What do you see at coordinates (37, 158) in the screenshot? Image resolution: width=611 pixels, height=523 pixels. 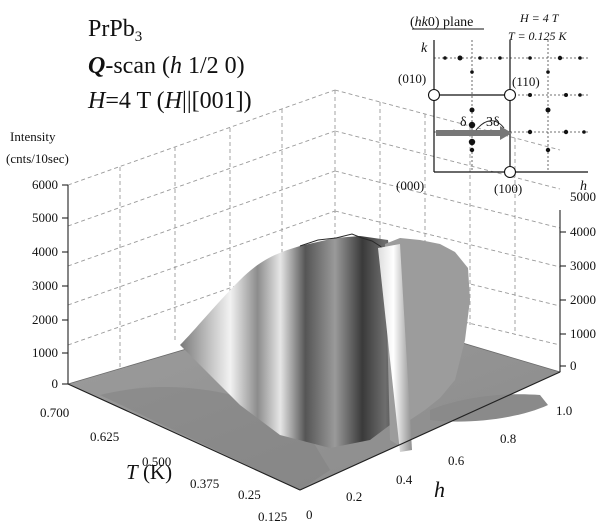 I see `z-axis-label-line2: (cnts/10sec)` at bounding box center [37, 158].